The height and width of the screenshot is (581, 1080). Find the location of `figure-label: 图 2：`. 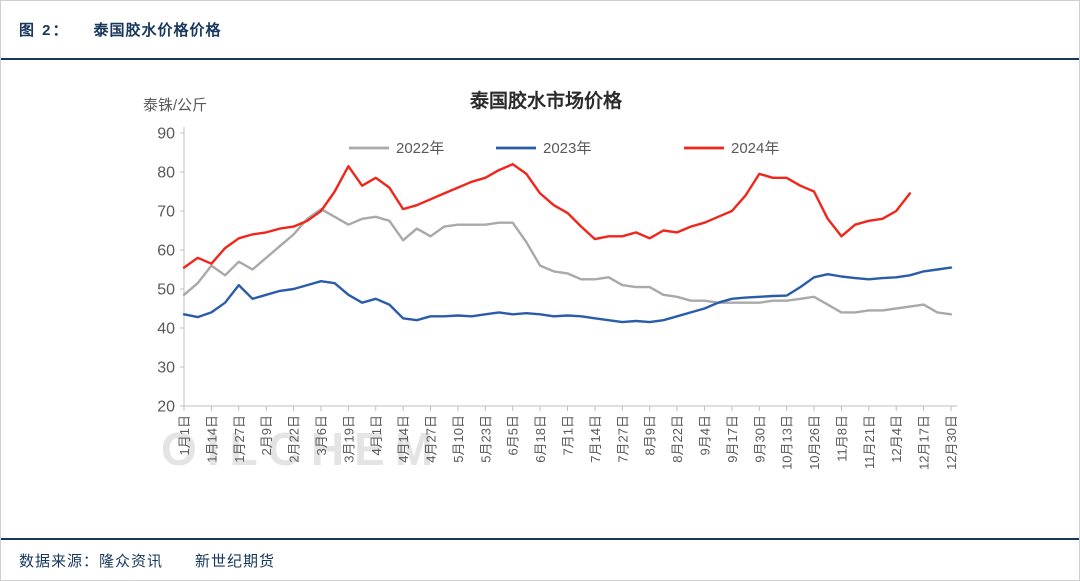

figure-label: 图 2： is located at coordinates (44, 30).